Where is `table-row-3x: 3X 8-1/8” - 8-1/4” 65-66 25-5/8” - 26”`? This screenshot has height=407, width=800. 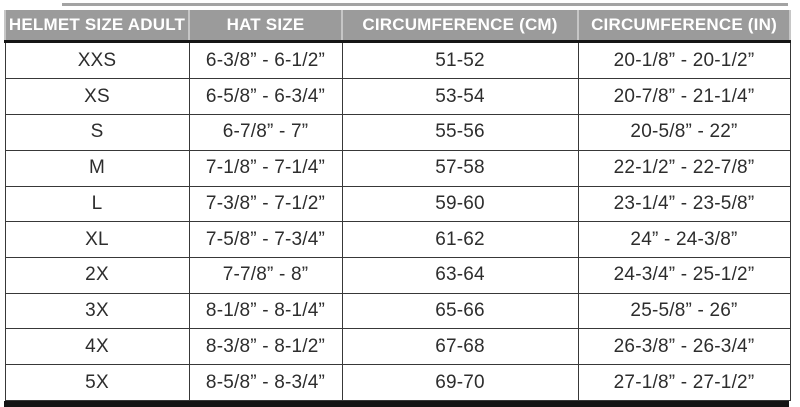 table-row-3x: 3X 8-1/8” - 8-1/4” 65-66 25-5/8” - 26” is located at coordinates (397, 311).